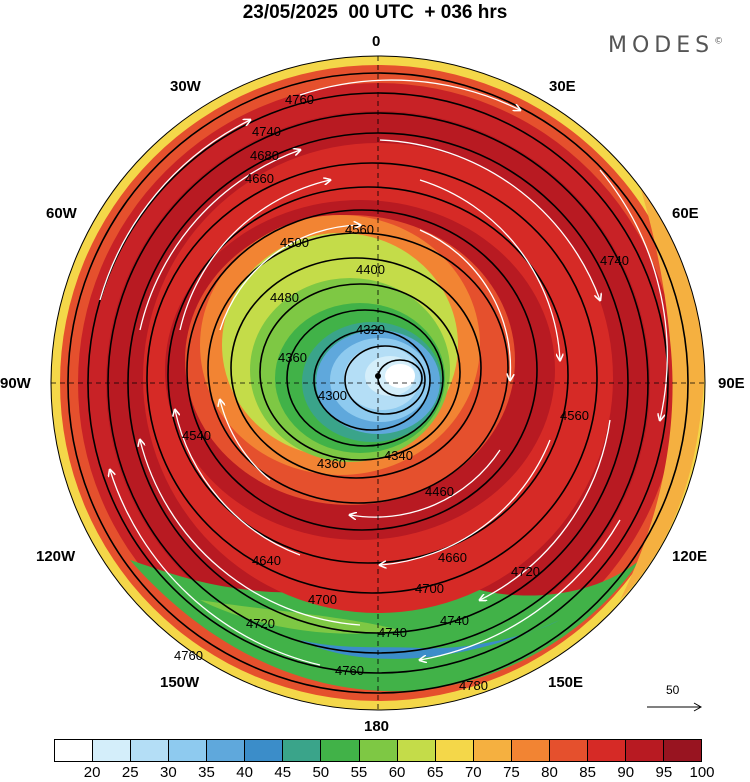 Image resolution: width=750 pixels, height=782 pixels. Describe the element at coordinates (349, 670) in the screenshot. I see `contour-label-4760b: 4760` at that location.